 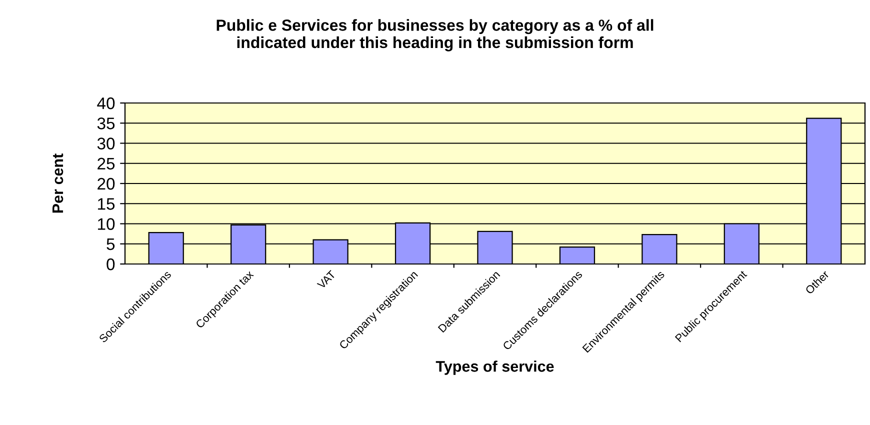 What do you see at coordinates (106, 103) in the screenshot?
I see `y-tick-label: 40` at bounding box center [106, 103].